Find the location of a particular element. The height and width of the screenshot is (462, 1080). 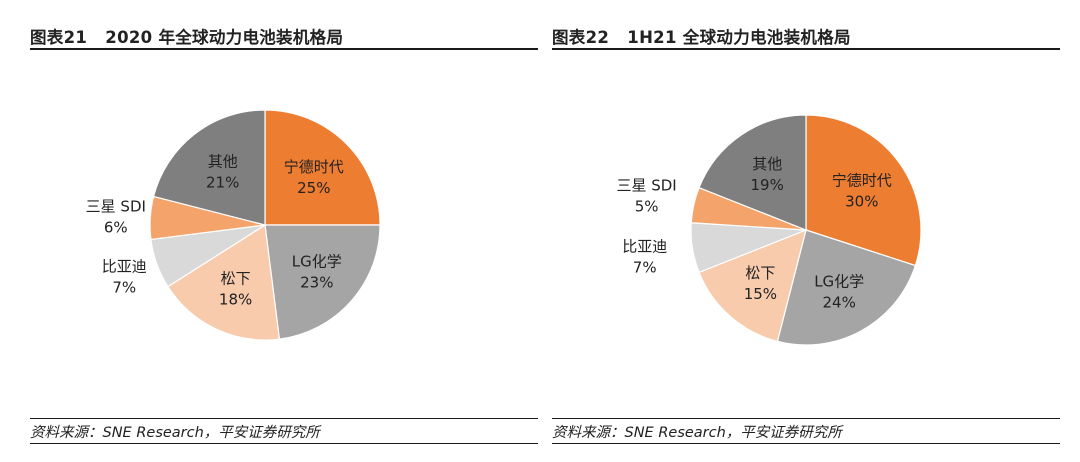

slice-value-三星-SDI: 6% is located at coordinates (116, 228).